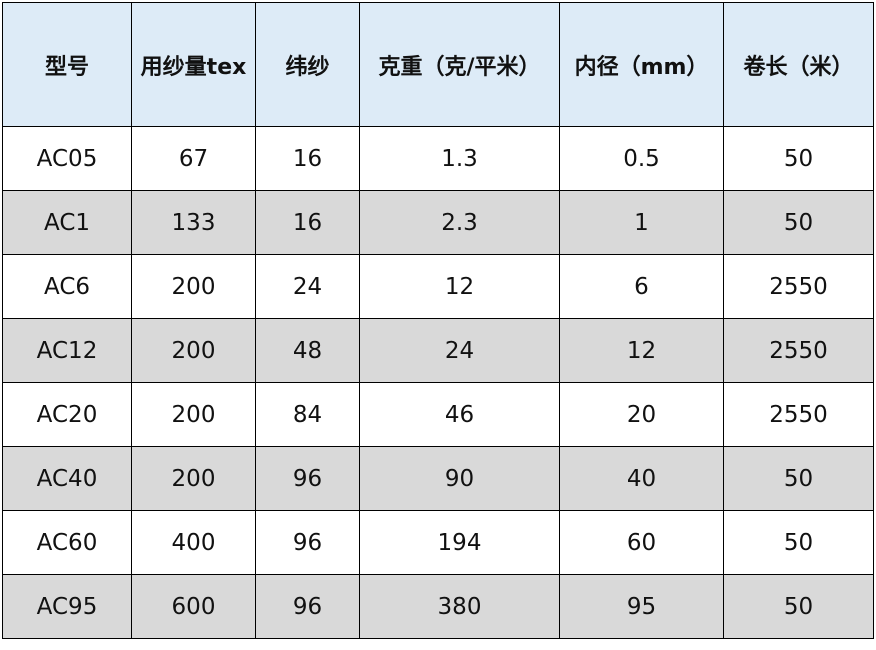  What do you see at coordinates (798, 64) in the screenshot?
I see `column-header: 卷长（米）` at bounding box center [798, 64].